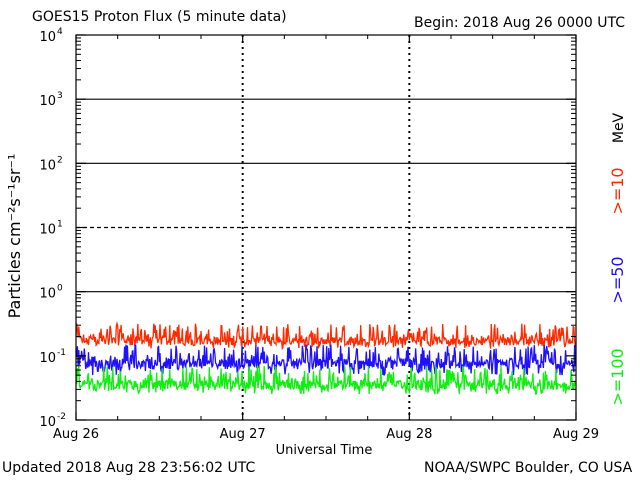 The image size is (640, 480). Describe the element at coordinates (129, 468) in the screenshot. I see `updated-timestamp: Updated 2018 Aug 28 23:56:02 UTC` at that location.